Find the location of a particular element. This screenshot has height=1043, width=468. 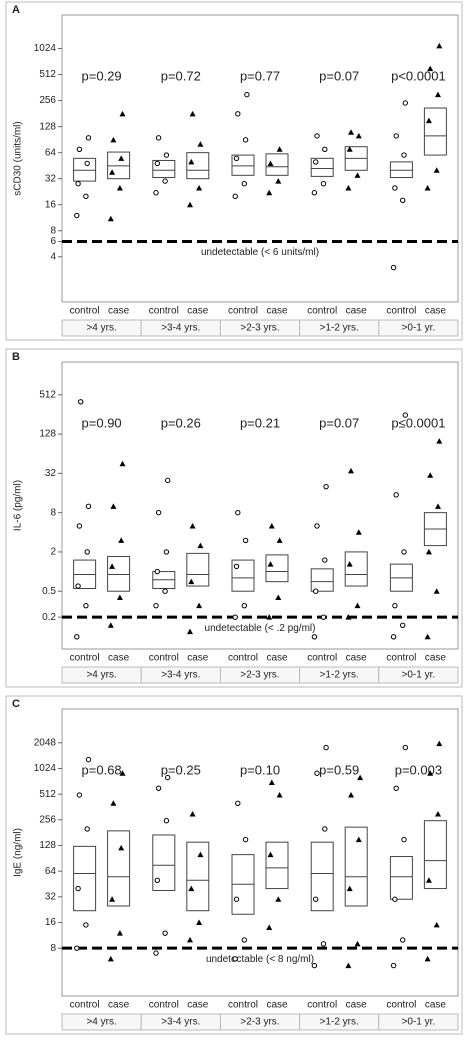

period-cell is located at coordinates (418, 328).